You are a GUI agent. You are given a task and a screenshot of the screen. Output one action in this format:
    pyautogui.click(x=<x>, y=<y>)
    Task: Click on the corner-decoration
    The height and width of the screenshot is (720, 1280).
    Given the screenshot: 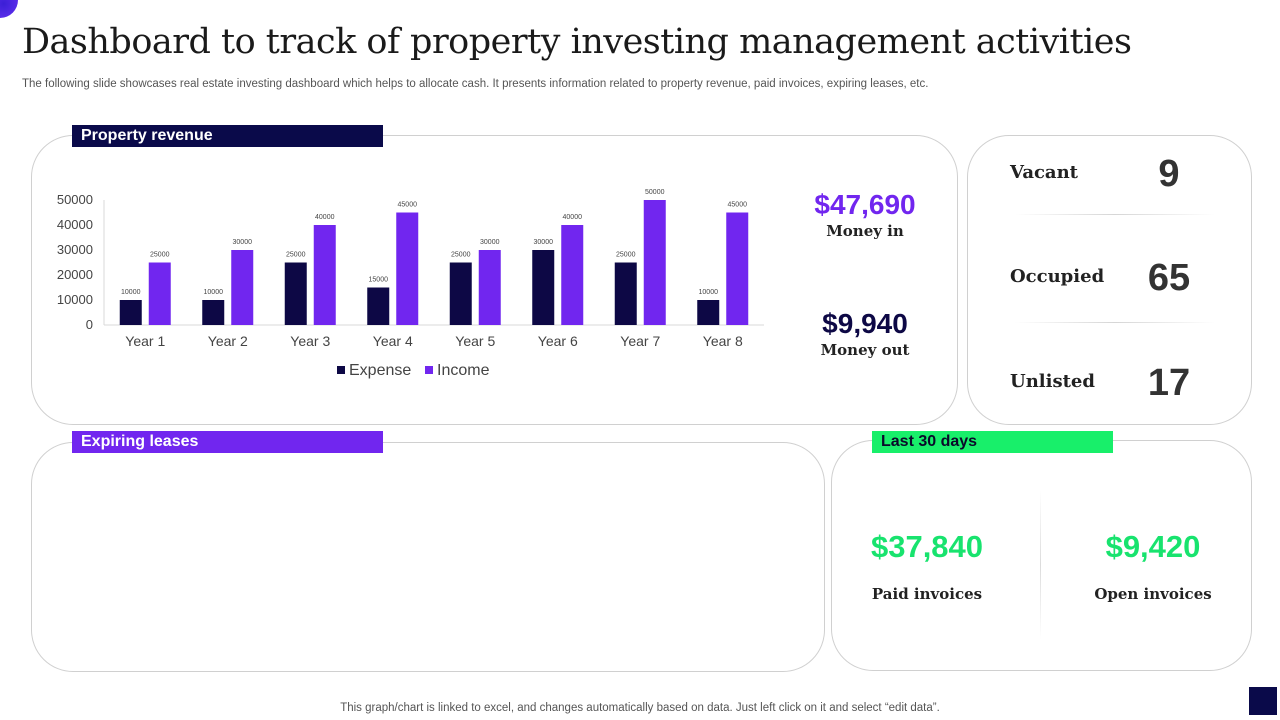 What is the action you would take?
    pyautogui.click(x=9, y=9)
    